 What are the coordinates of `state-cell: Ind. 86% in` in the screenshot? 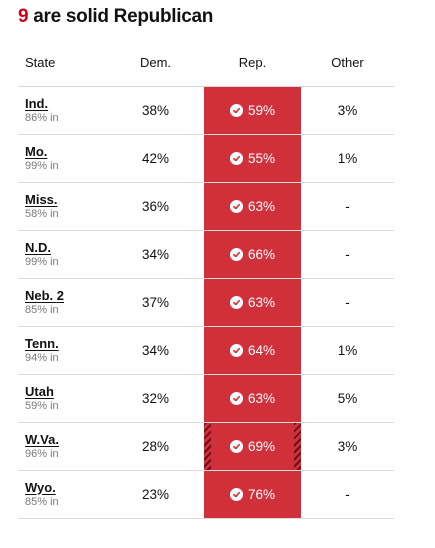 It's located at (62, 110).